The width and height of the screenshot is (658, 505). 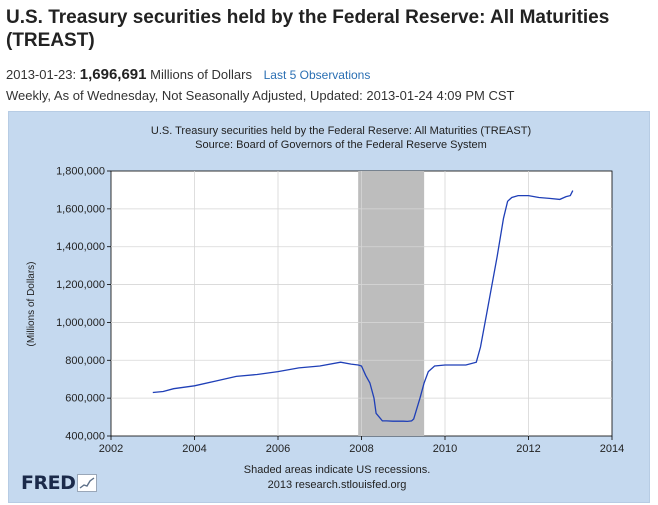 I want to click on observation-value: 1,696,691, so click(x=113, y=74).